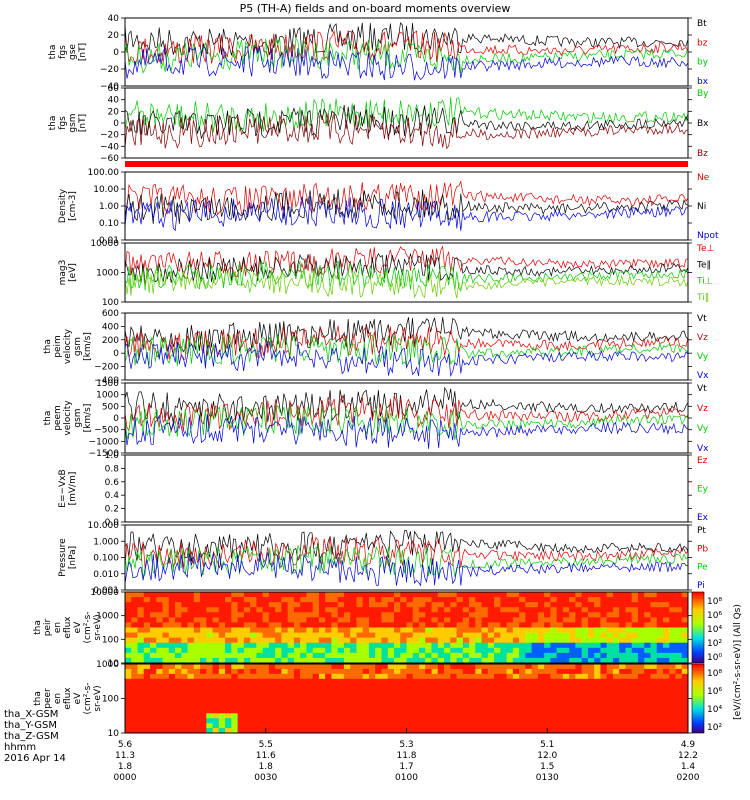 Image resolution: width=750 pixels, height=800 pixels. Describe the element at coordinates (702, 338) in the screenshot. I see `legend-entry: Vz` at that location.